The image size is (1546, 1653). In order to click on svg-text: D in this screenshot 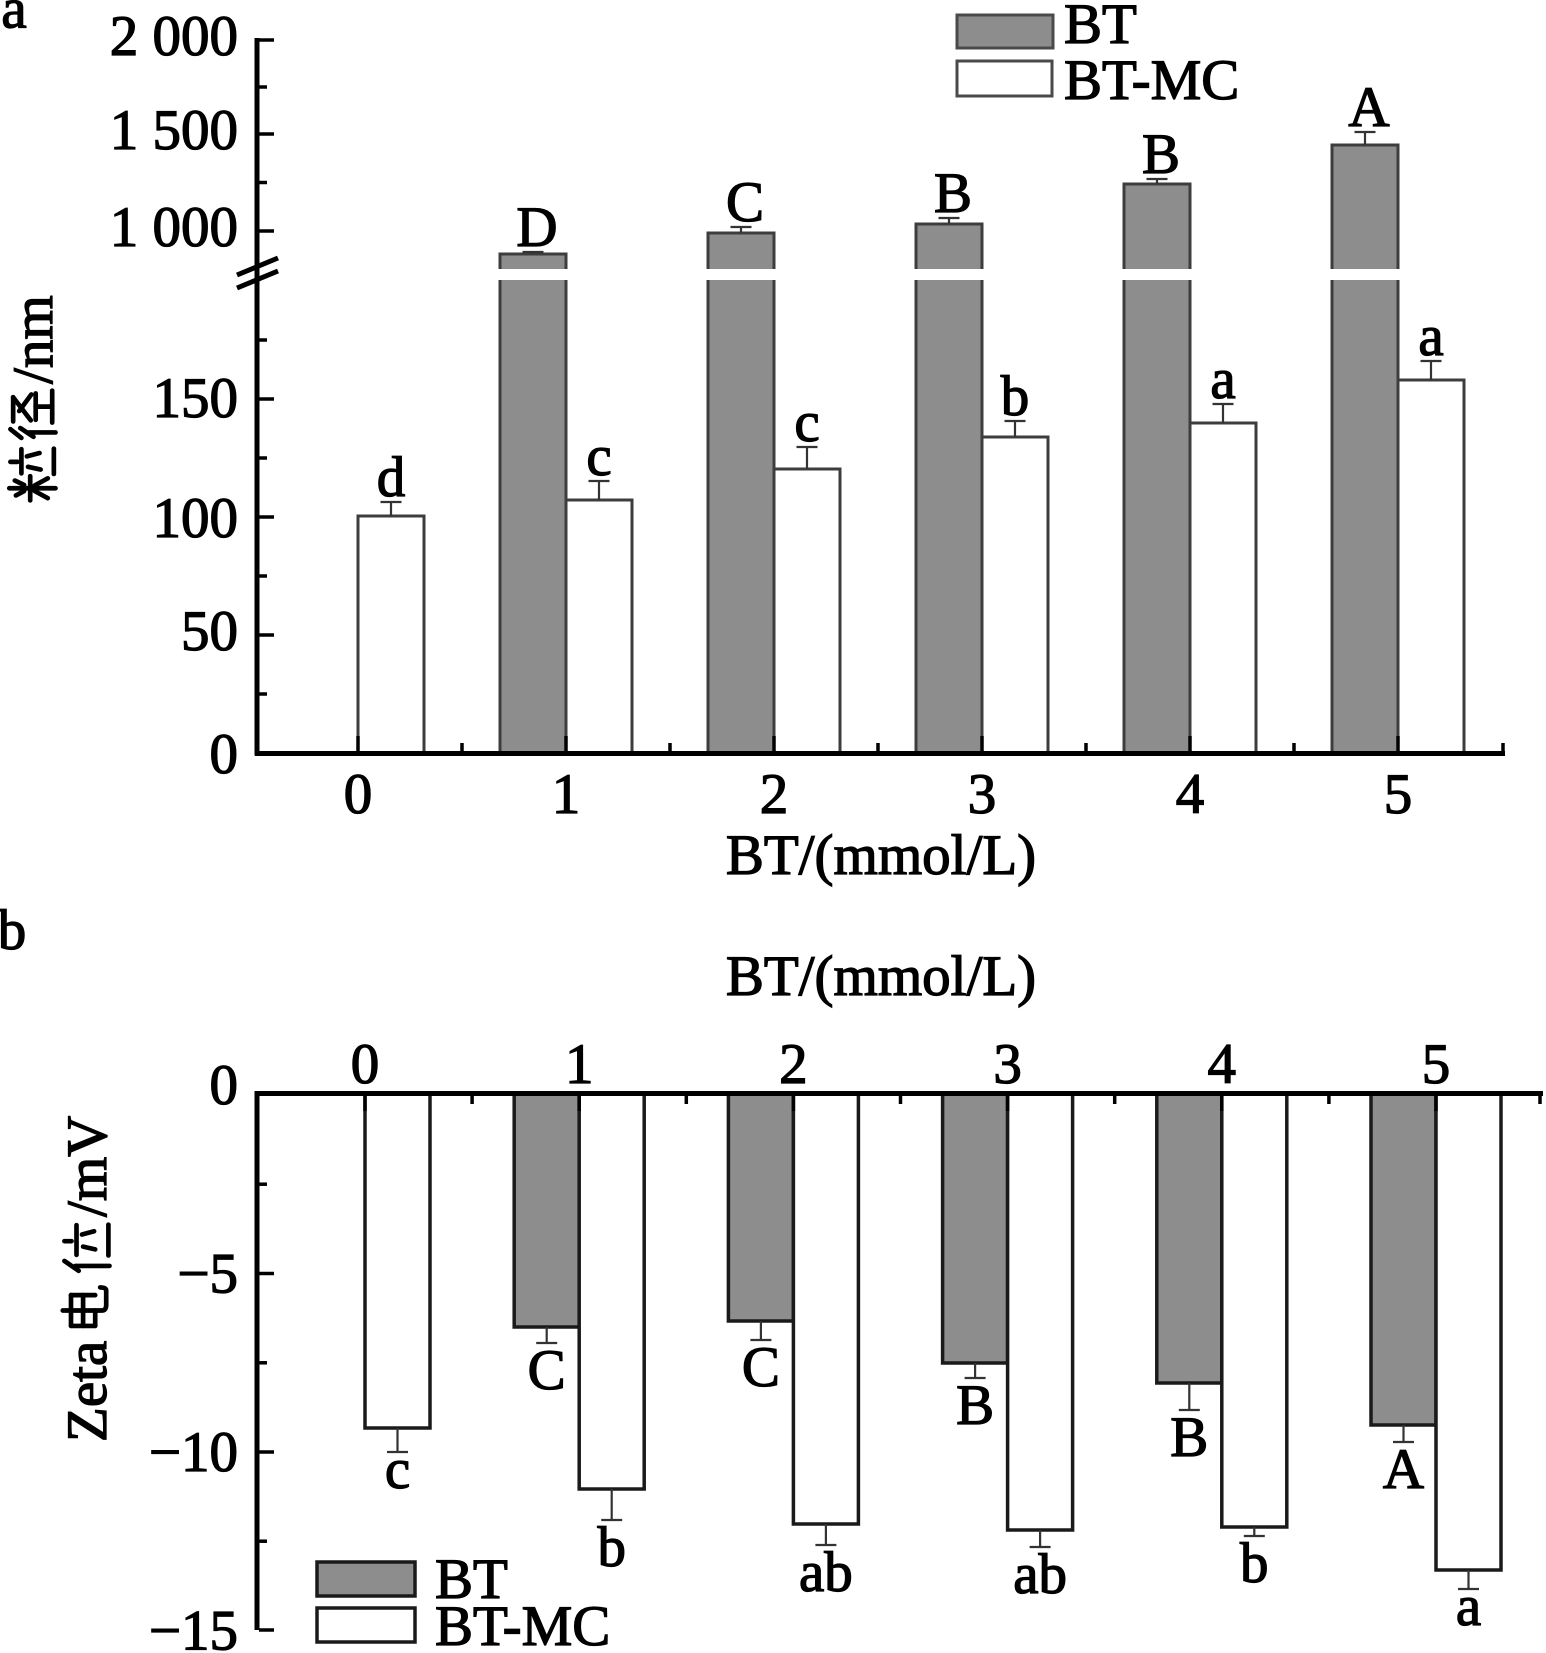, I will do `click(536, 227)`.